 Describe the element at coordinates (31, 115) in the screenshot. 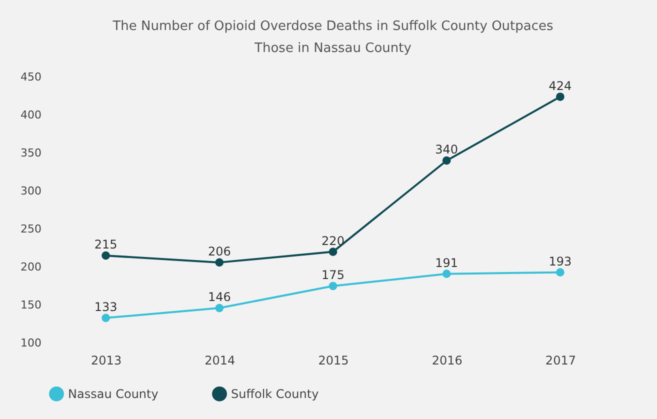

I see `y-tick-label: 400` at that location.